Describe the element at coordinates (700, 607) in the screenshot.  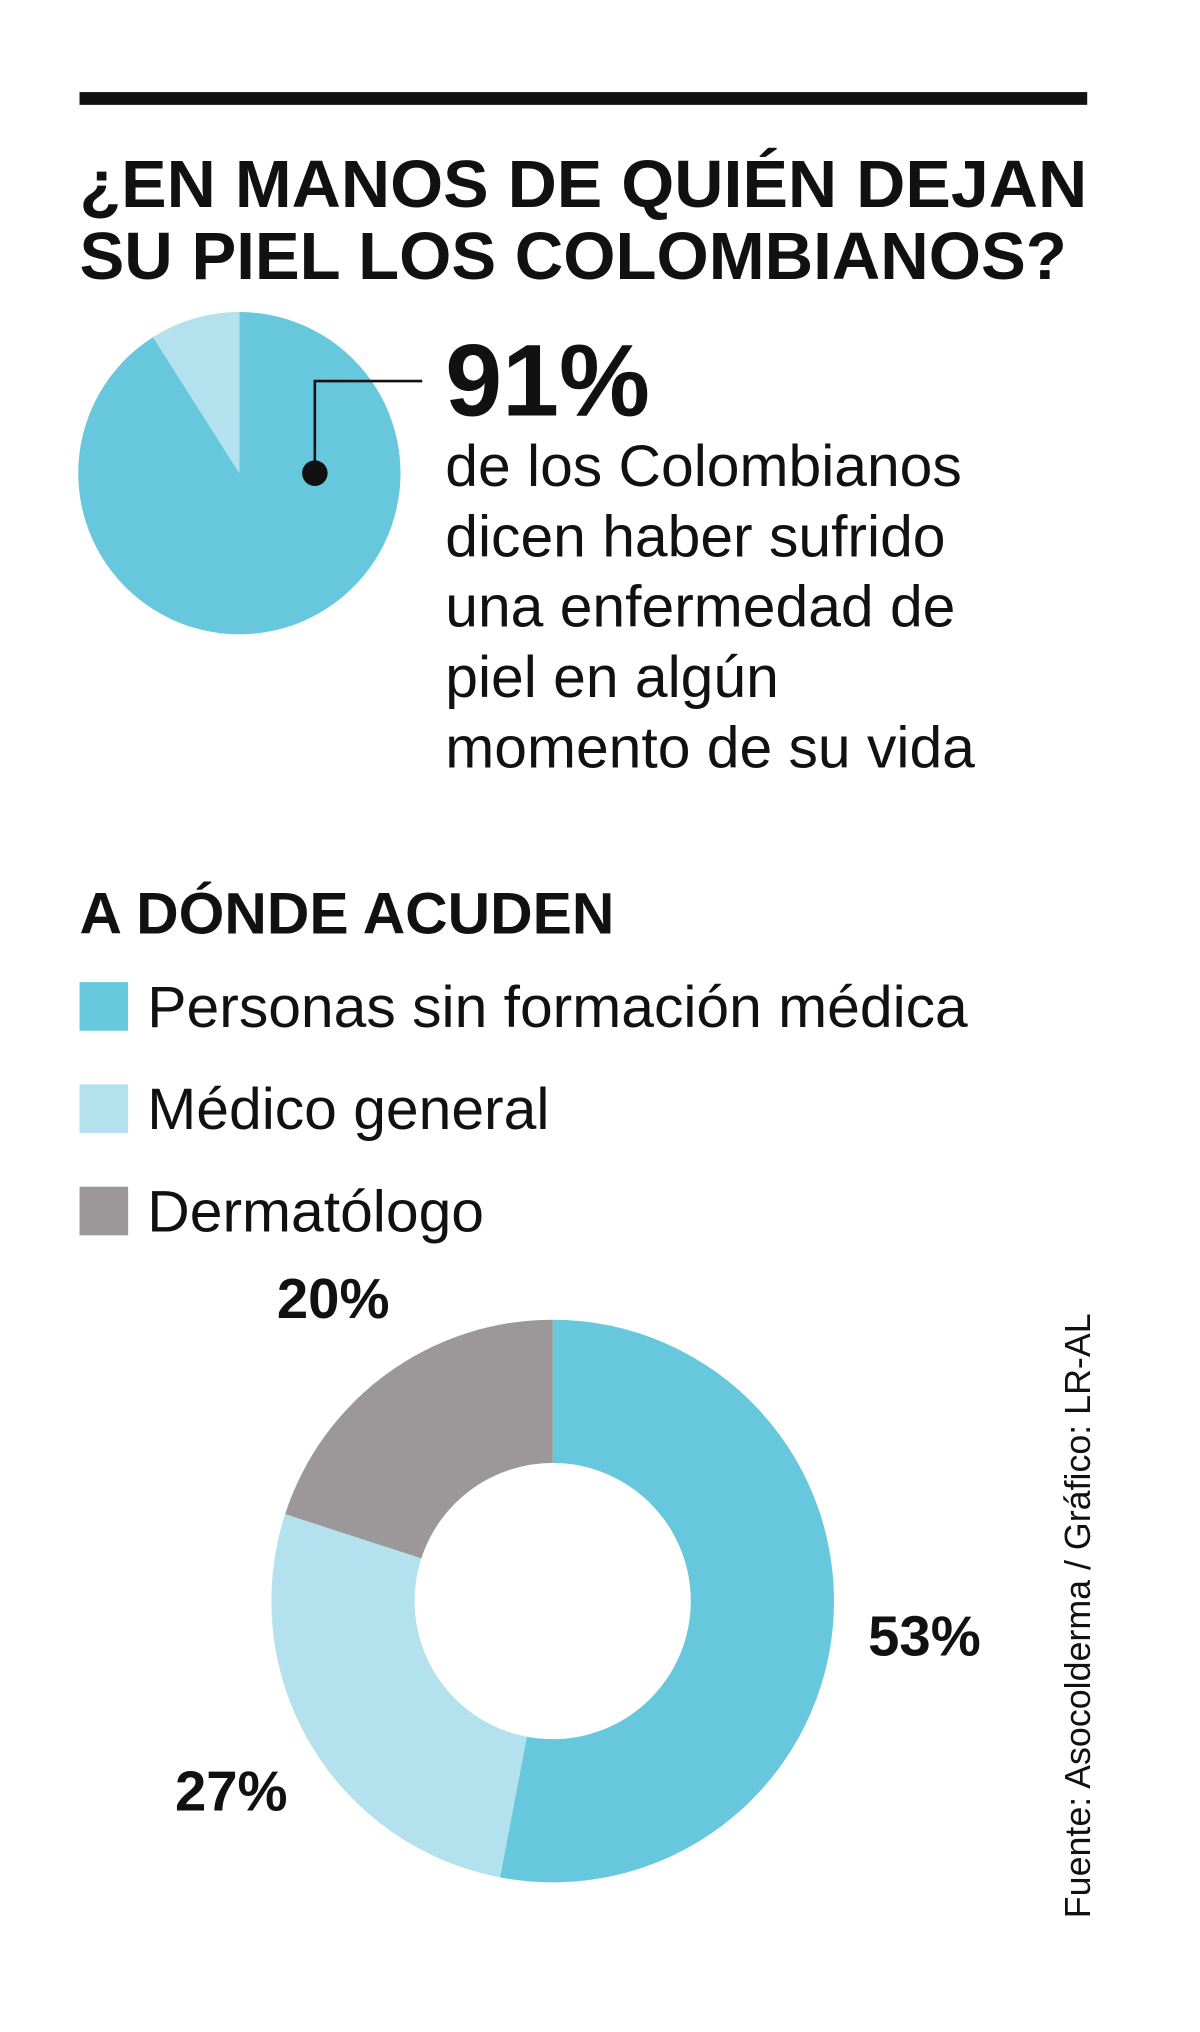
I see `annotation-line: una enfermedad de` at that location.